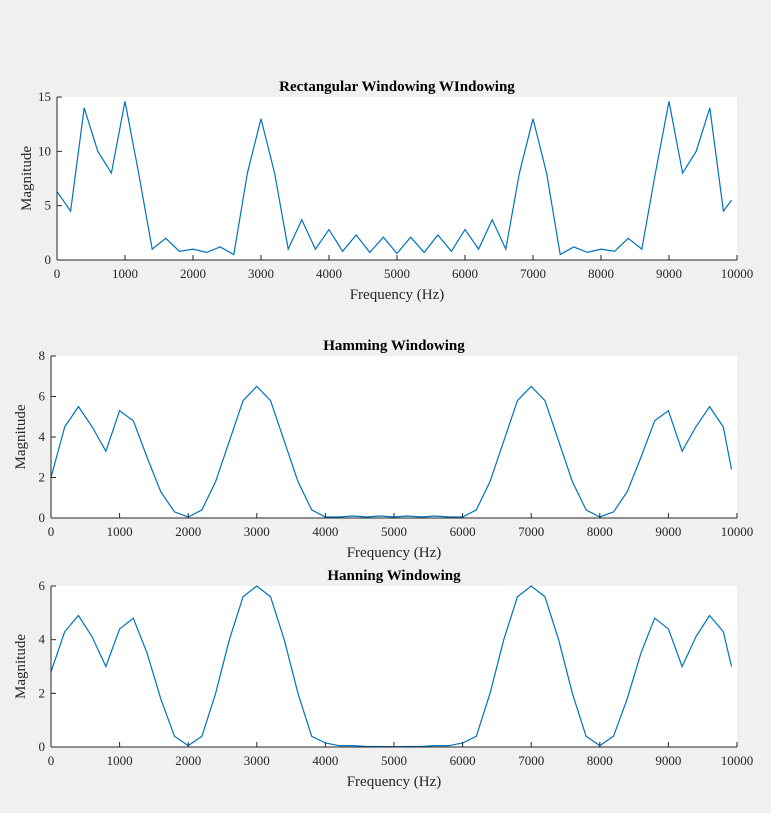  Describe the element at coordinates (394, 576) in the screenshot. I see `chart-title: Hanning Windowing` at that location.